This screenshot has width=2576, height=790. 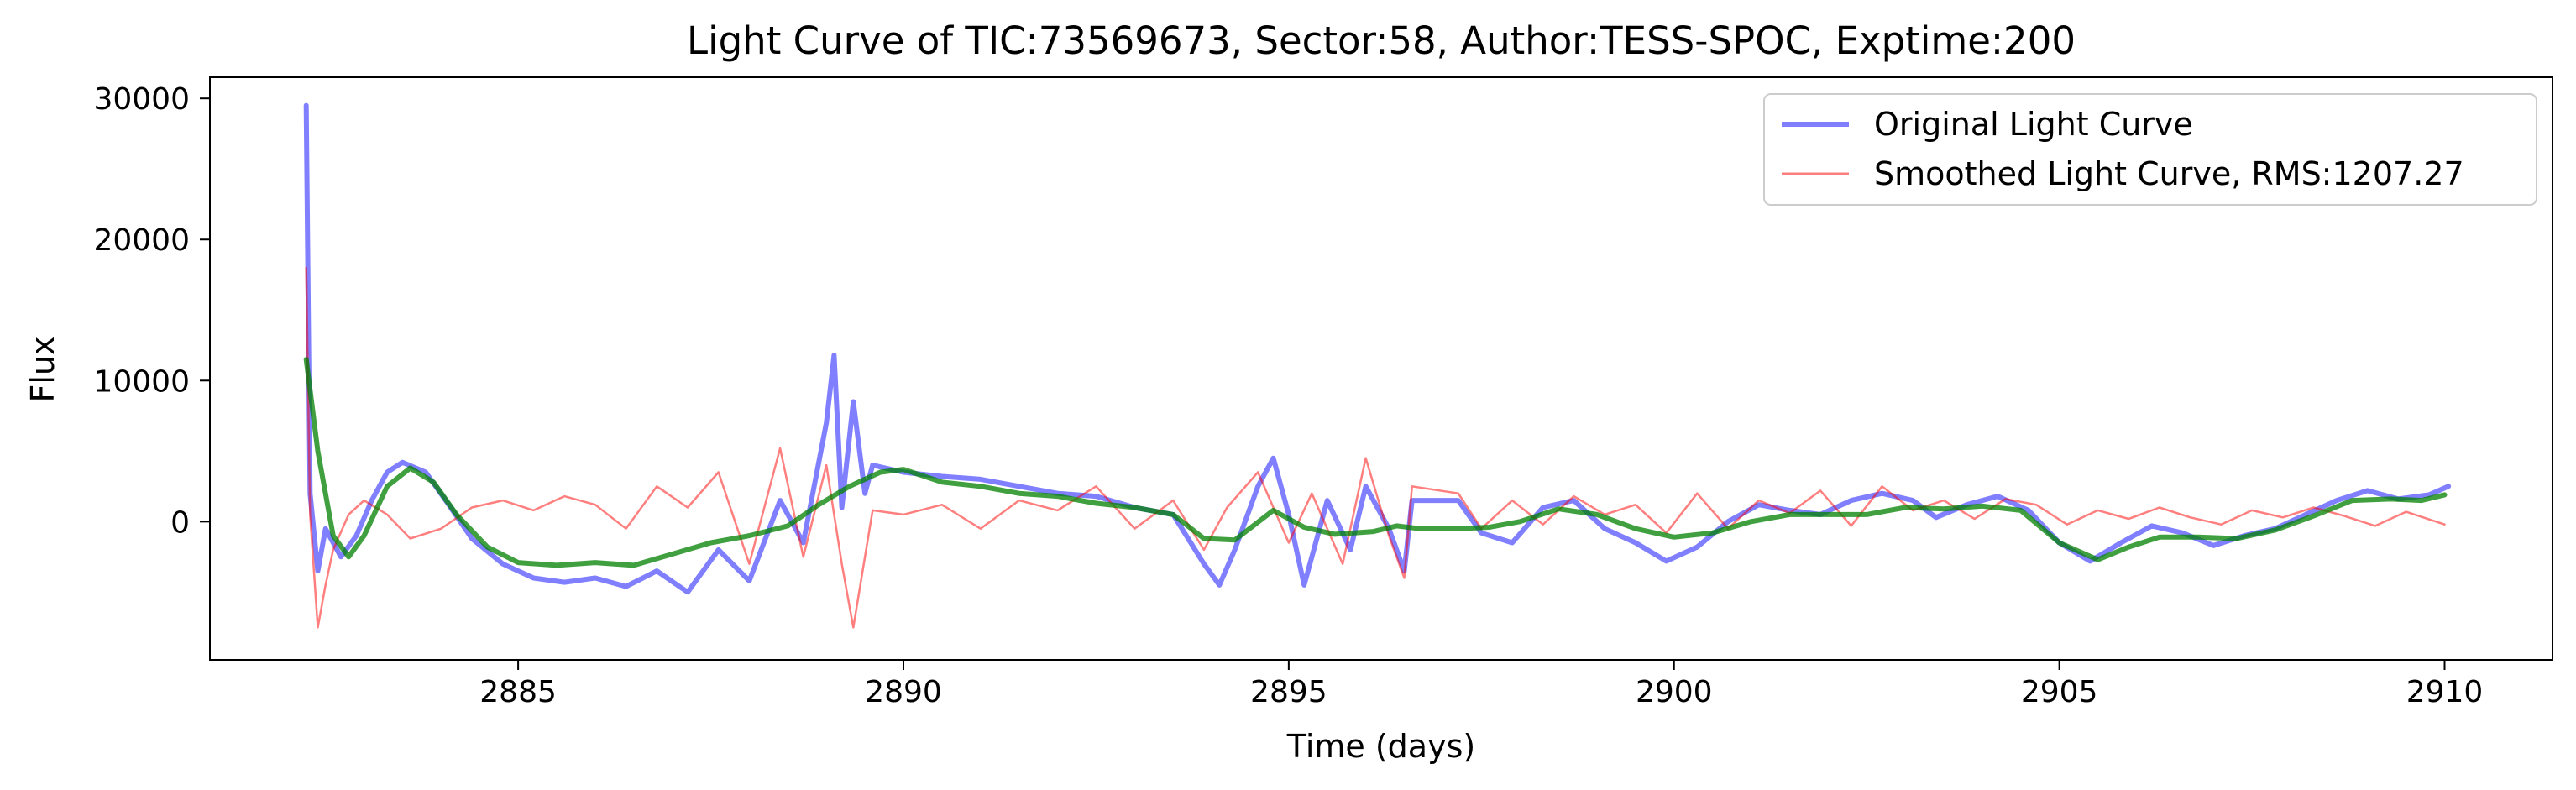 I want to click on x-tick-label: 2890, so click(x=903, y=692).